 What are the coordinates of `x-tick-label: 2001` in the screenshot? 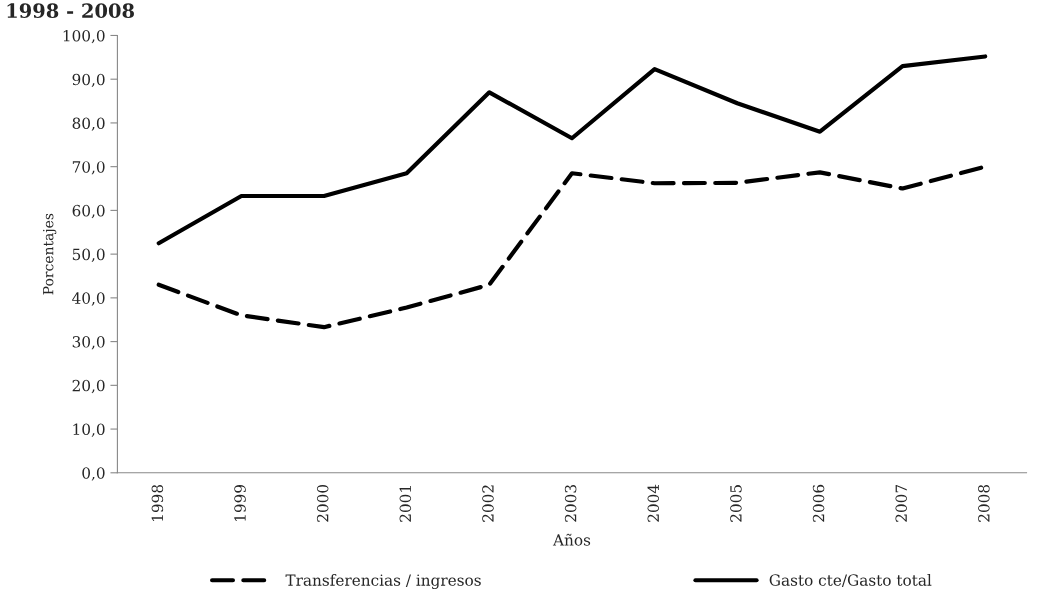 It's located at (405, 504).